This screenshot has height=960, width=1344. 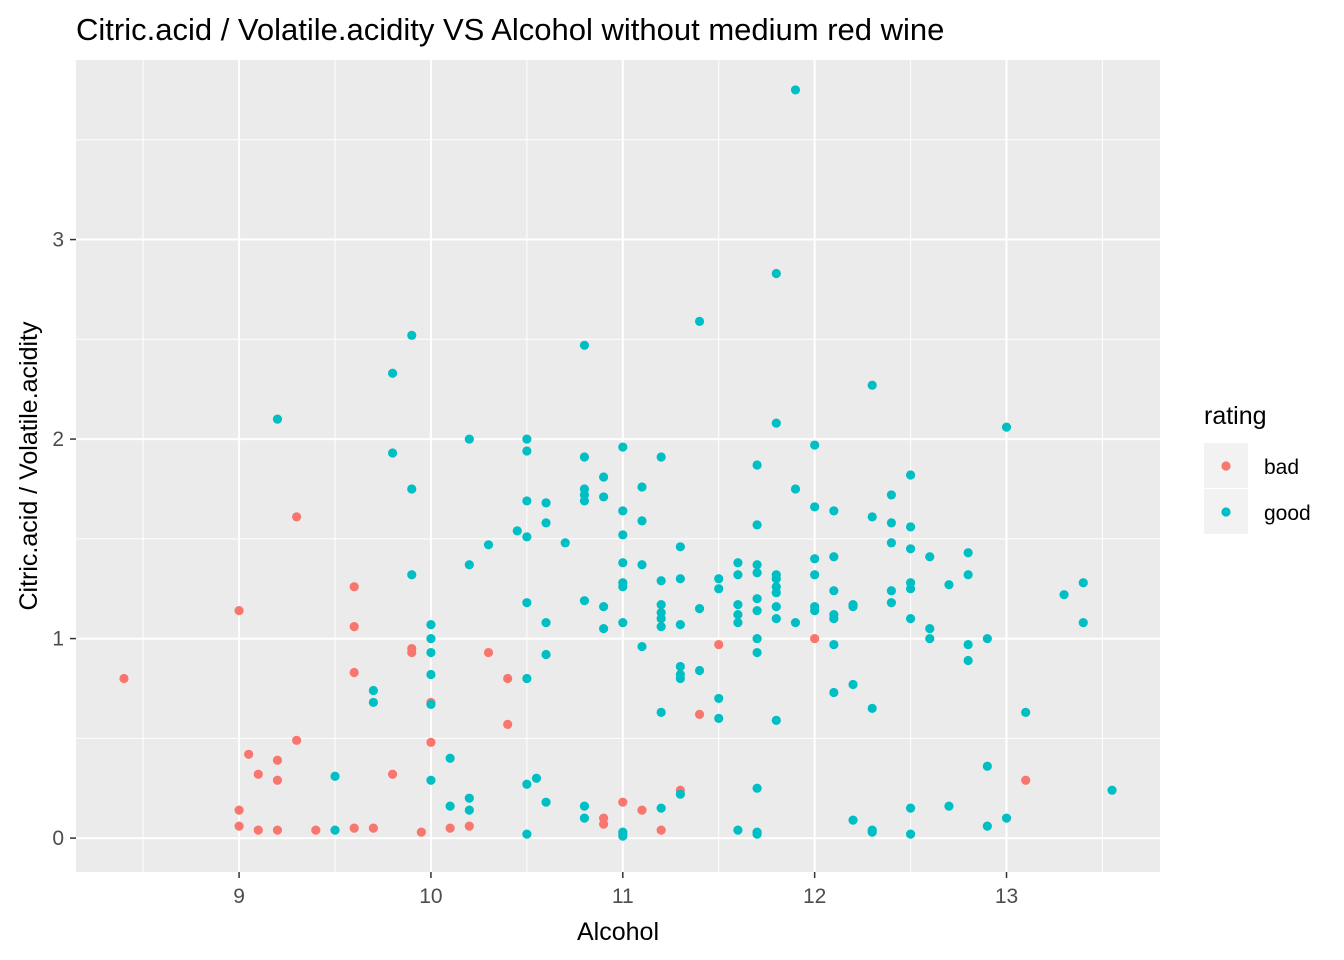 I want to click on x-tick-label: 12, so click(x=814, y=896).